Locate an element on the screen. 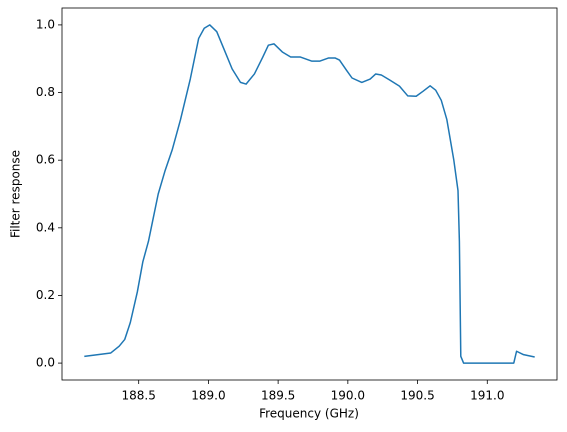  x-tick-label: 188.5 is located at coordinates (139, 396).